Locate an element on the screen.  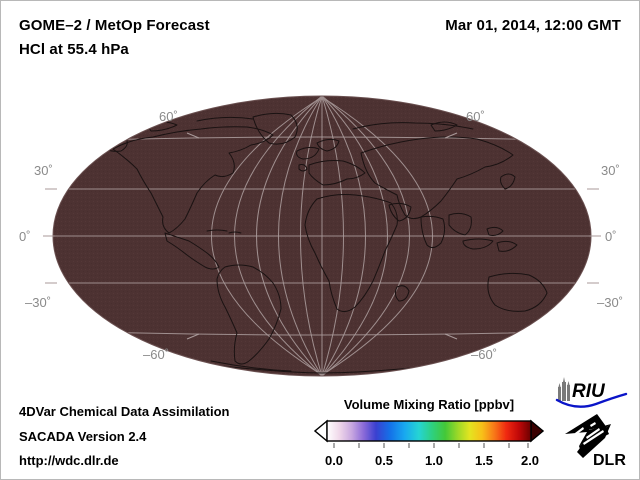
colorbar-body is located at coordinates (429, 431).